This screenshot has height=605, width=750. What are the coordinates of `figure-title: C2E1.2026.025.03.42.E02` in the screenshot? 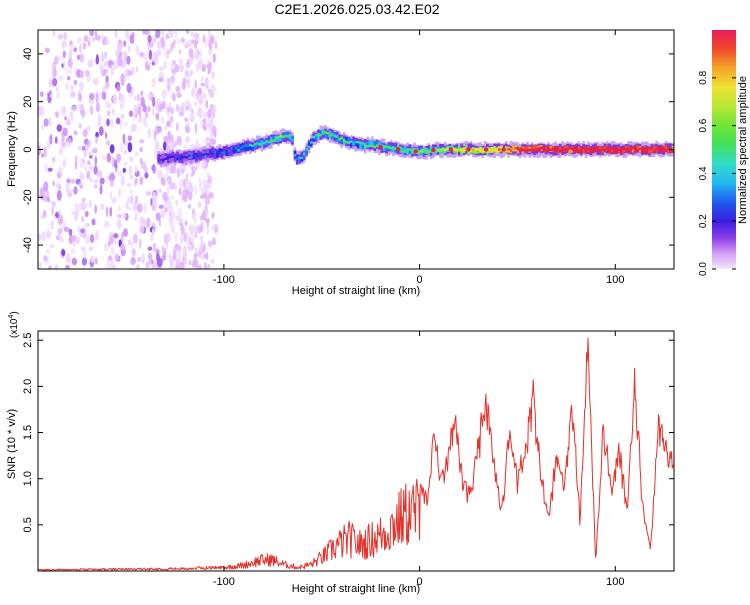 It's located at (356, 9).